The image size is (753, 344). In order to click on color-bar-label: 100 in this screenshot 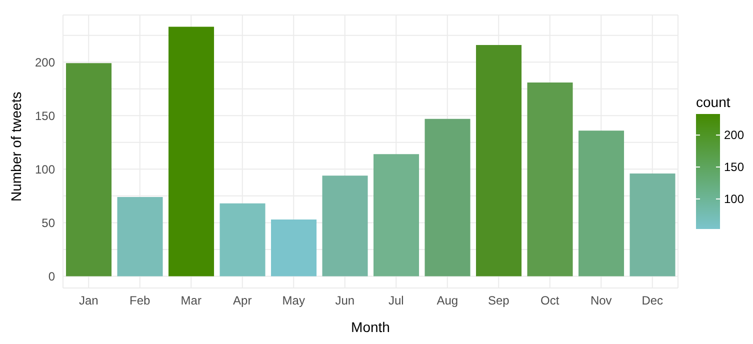, I will do `click(734, 199)`.